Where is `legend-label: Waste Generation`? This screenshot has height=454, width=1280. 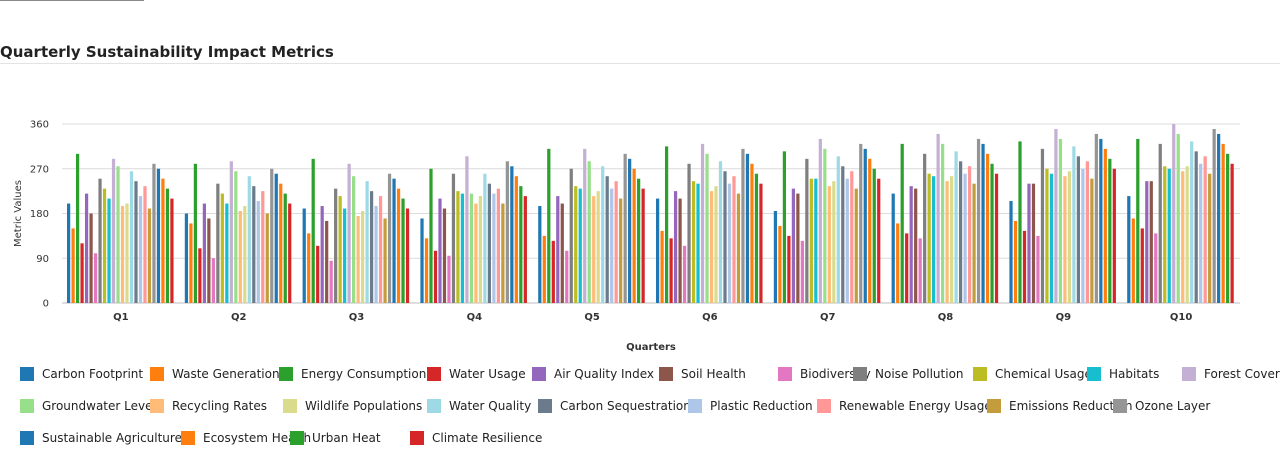 legend-label: Waste Generation is located at coordinates (226, 374).